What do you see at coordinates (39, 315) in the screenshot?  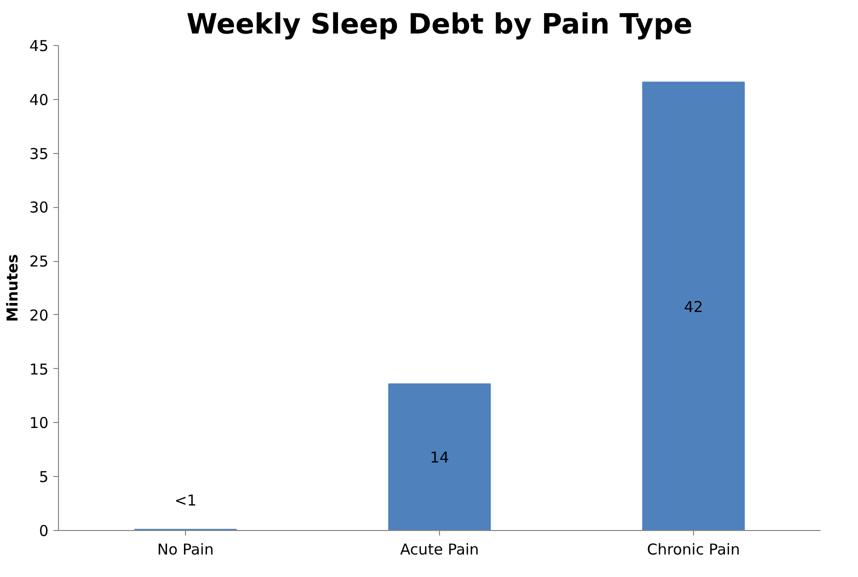 I see `y-tick-label: 20` at bounding box center [39, 315].